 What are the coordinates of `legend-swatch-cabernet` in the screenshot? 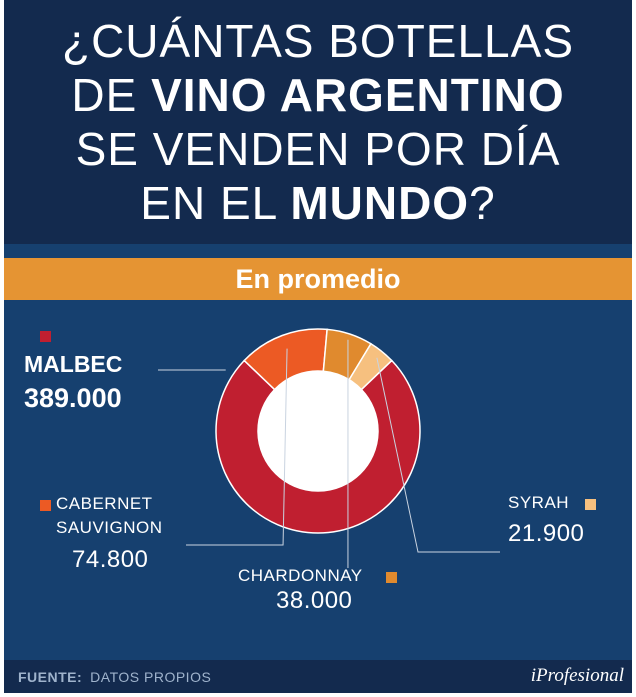 It's located at (45, 506).